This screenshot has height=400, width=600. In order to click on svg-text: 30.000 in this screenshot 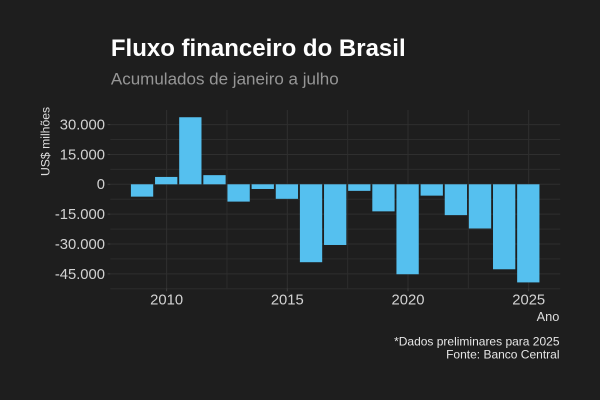, I will do `click(82, 126)`.